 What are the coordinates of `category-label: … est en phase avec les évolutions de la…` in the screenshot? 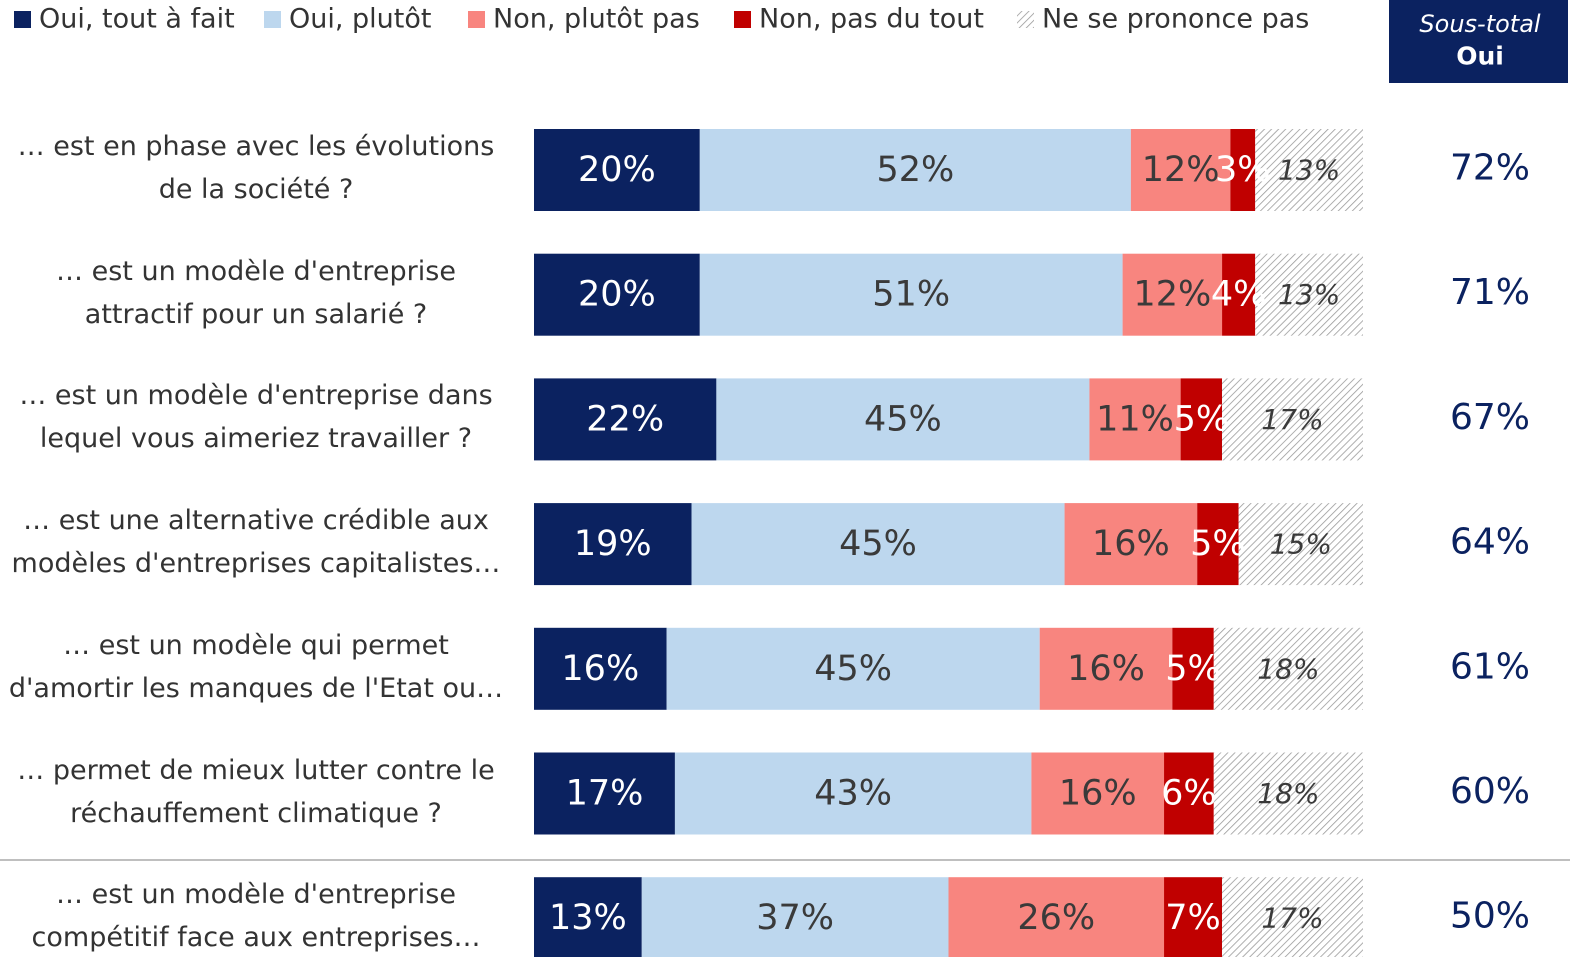 It's located at (256, 168).